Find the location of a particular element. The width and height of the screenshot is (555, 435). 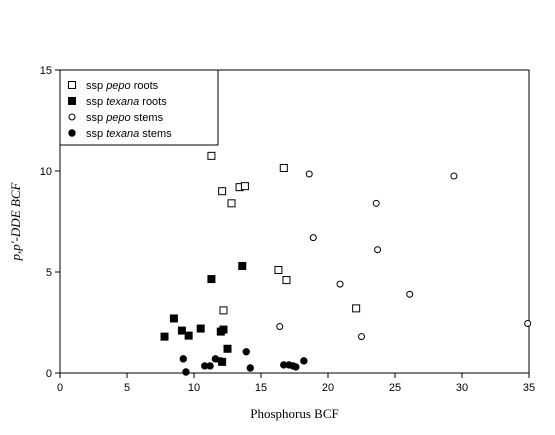

y-tick-label-0: 0 is located at coordinates (49, 374).